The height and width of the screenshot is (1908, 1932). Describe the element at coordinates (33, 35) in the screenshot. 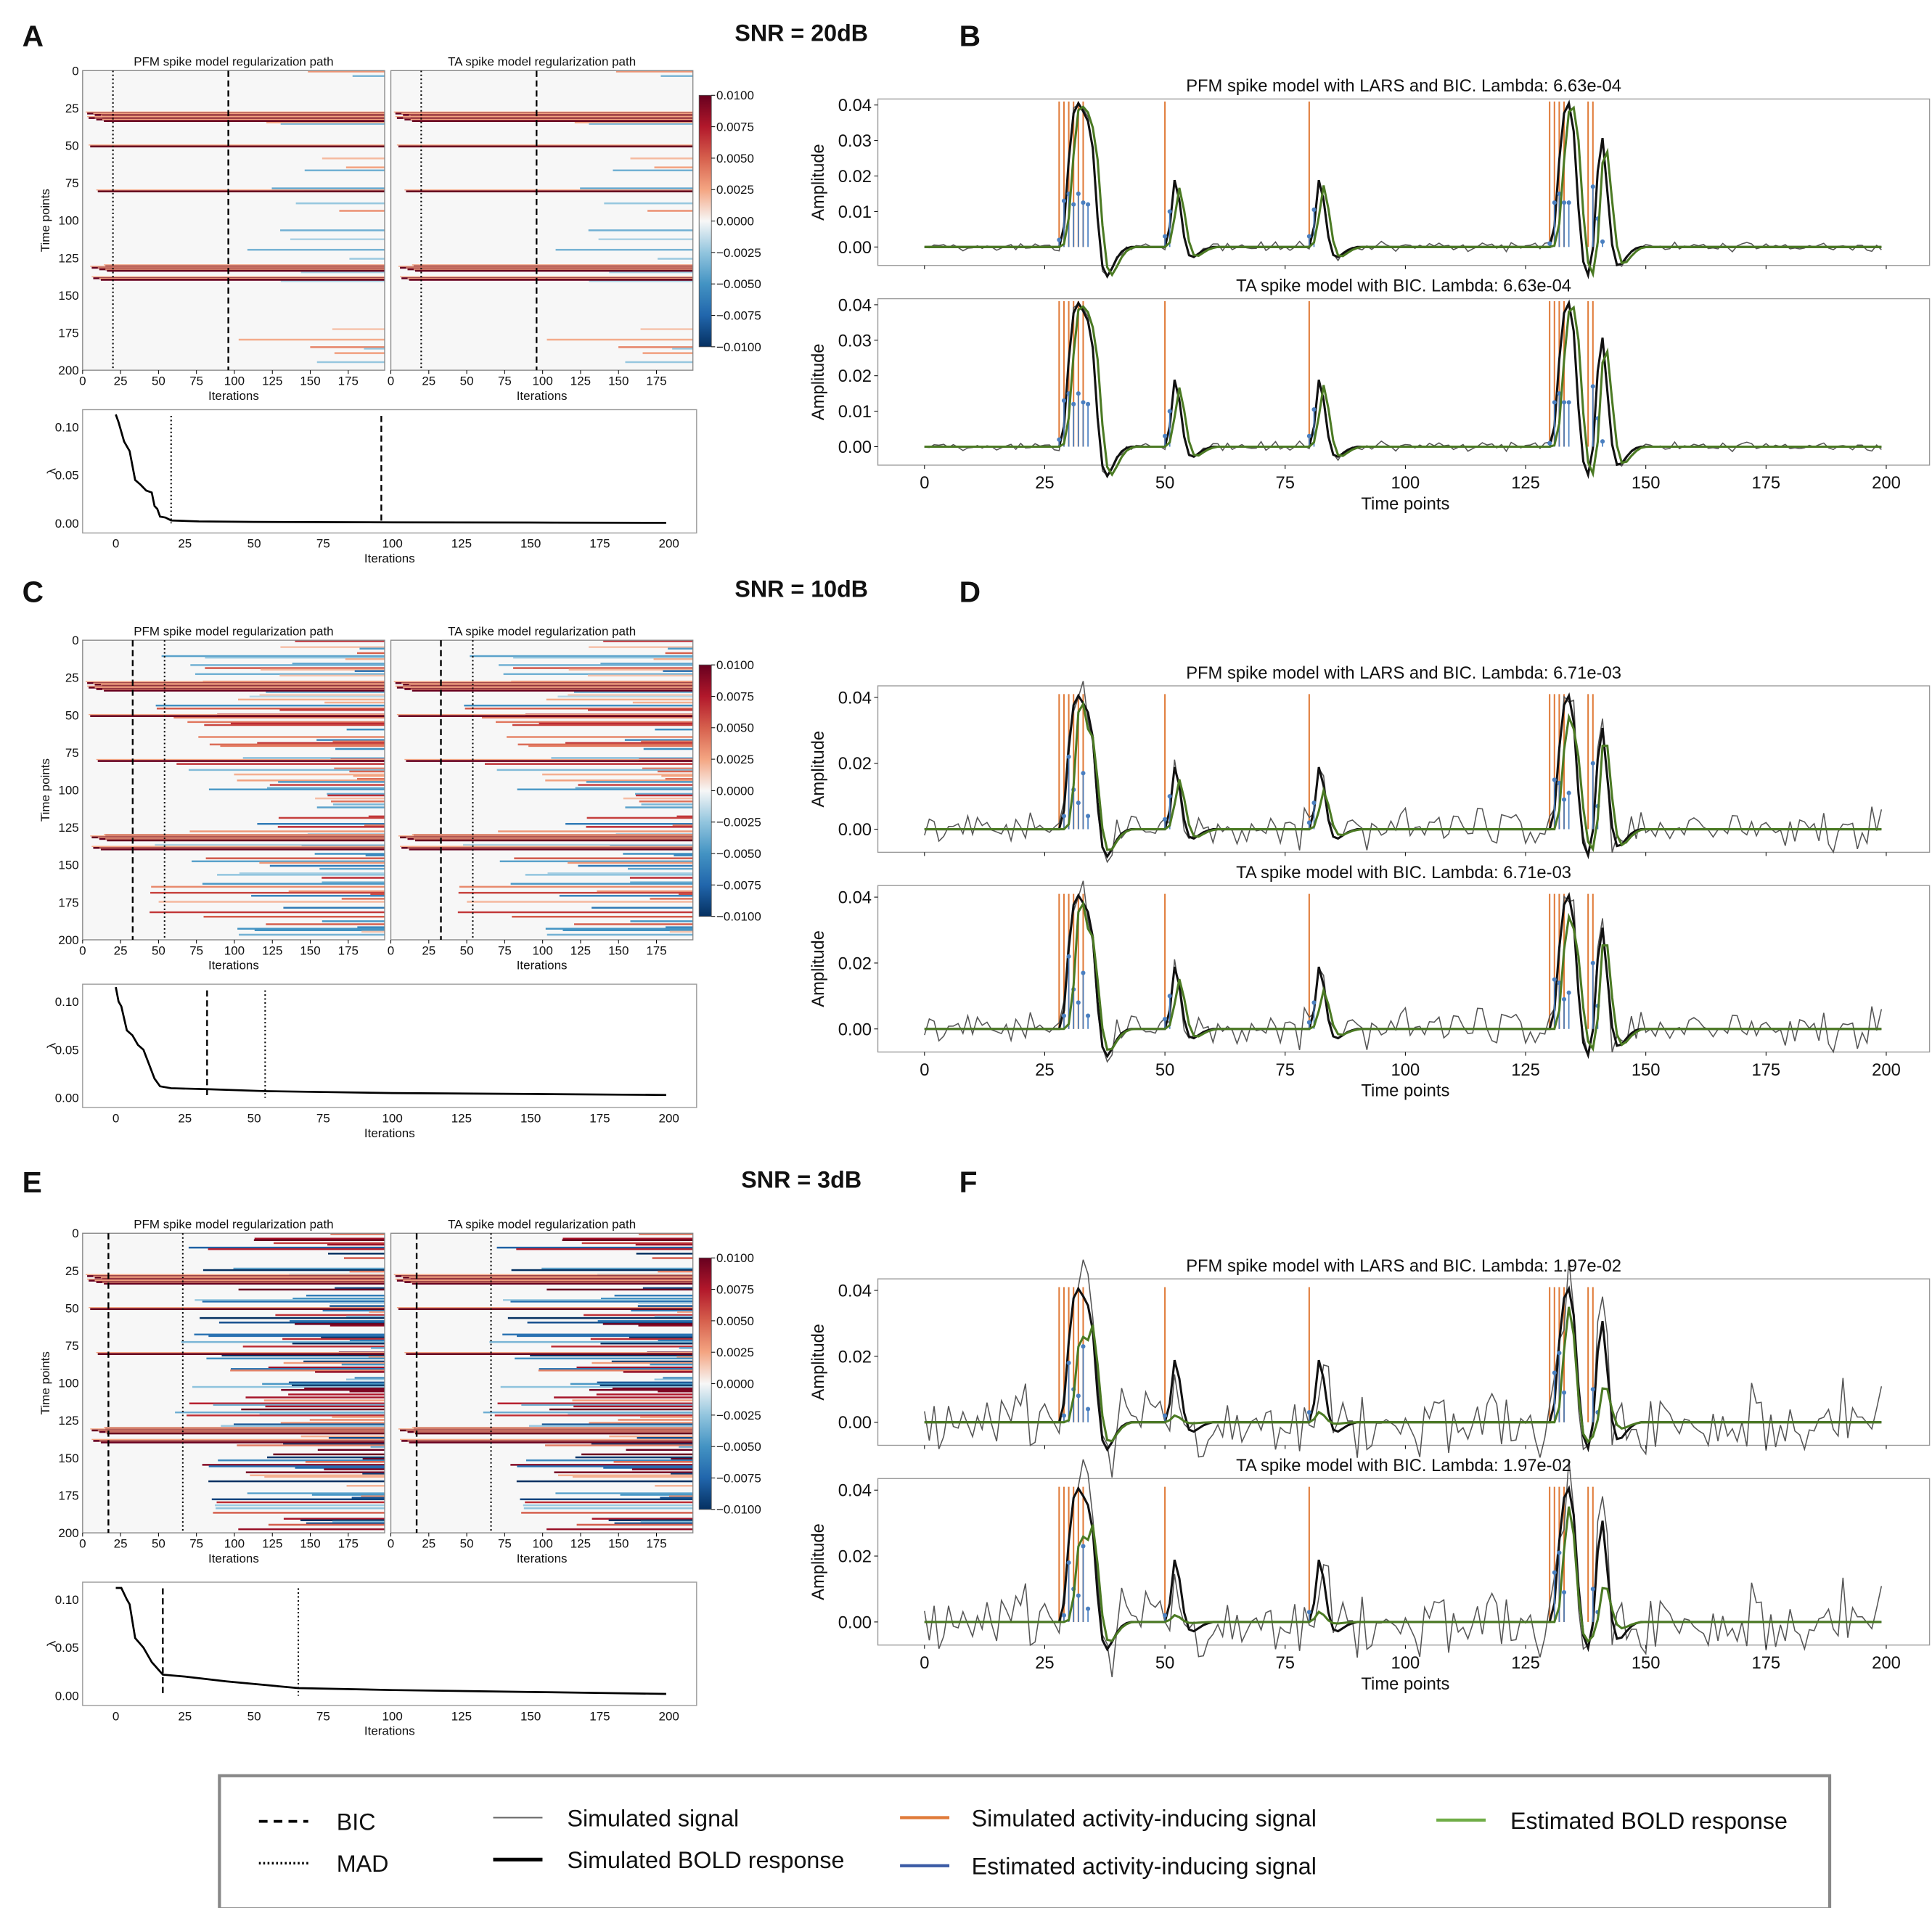

I see `panel-label-a: A` at that location.